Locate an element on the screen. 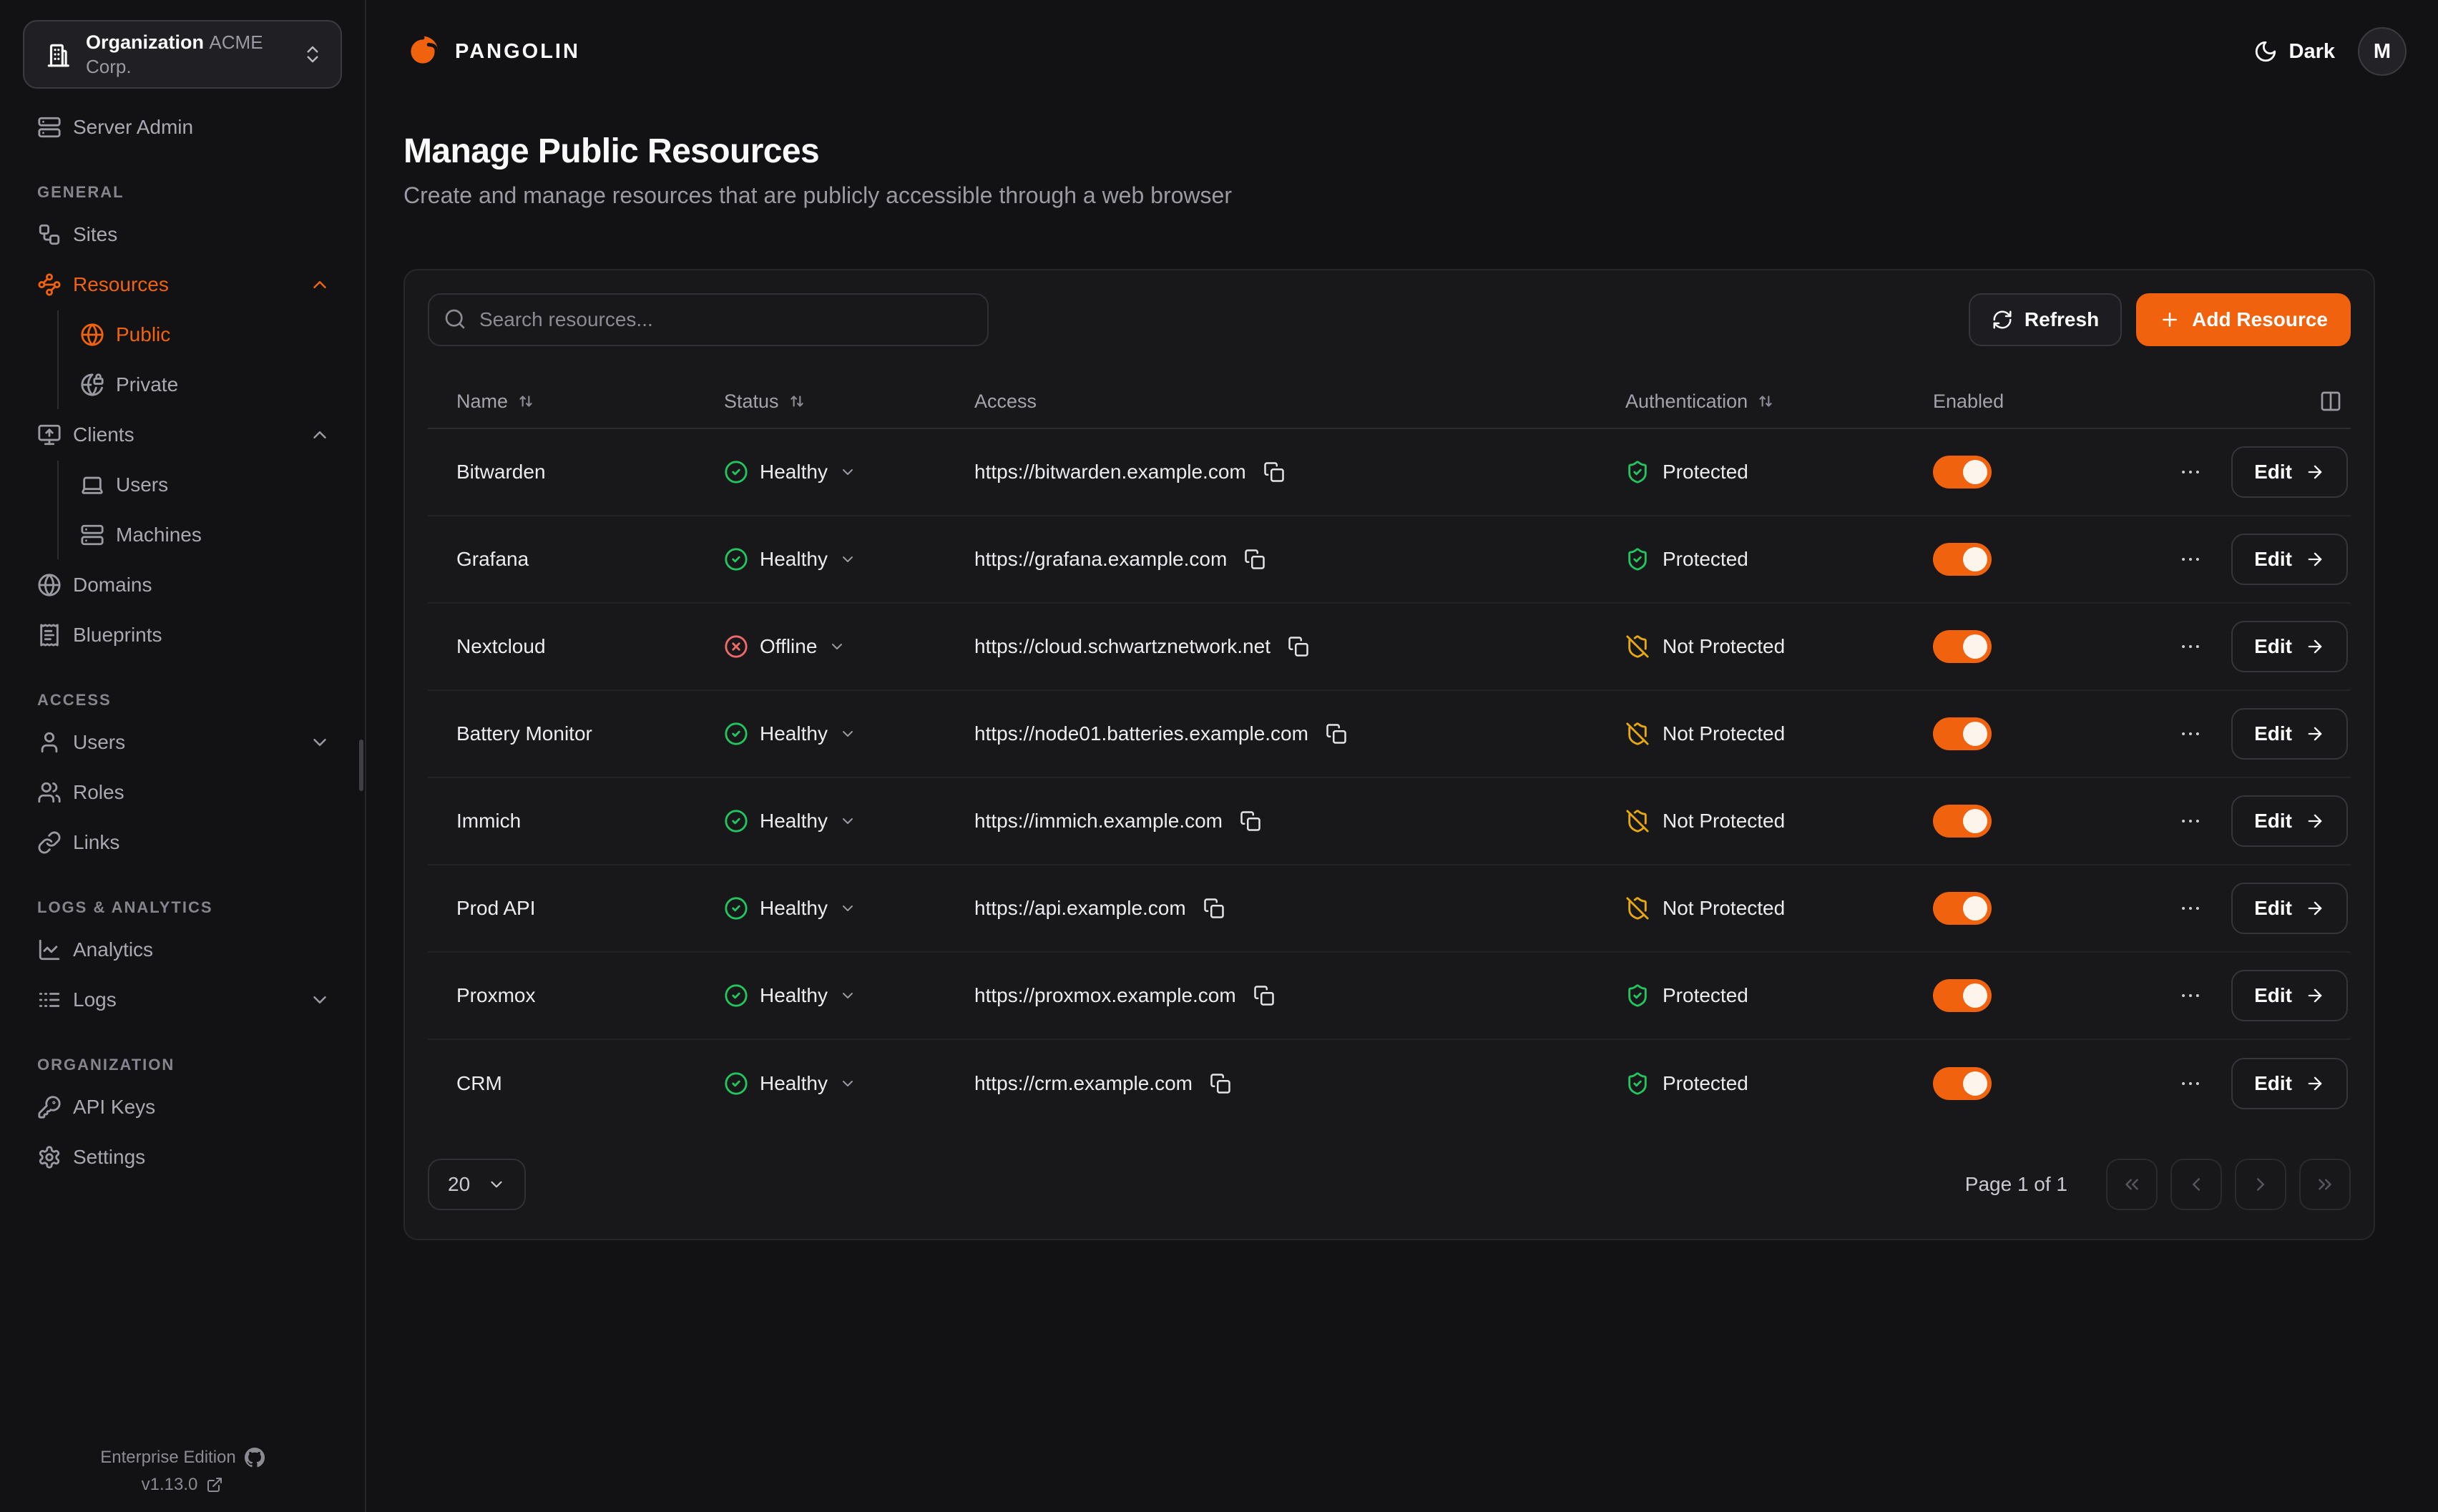 The image size is (2438, 1512). sidebar-footer: Enterprise Edition v1.13.0 is located at coordinates (182, 1467).